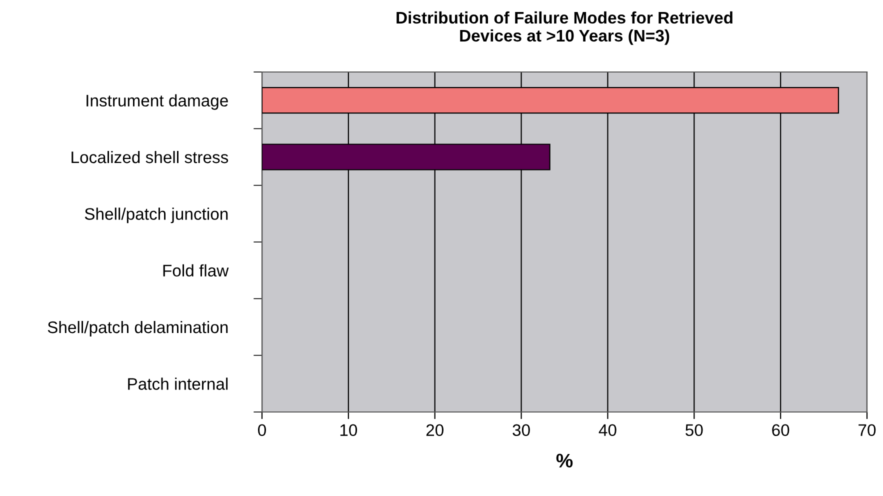  What do you see at coordinates (564, 28) in the screenshot?
I see `chart-title: Distribution of Failure Modes for Retrieved Devices at >10 Years (N=3)` at bounding box center [564, 28].